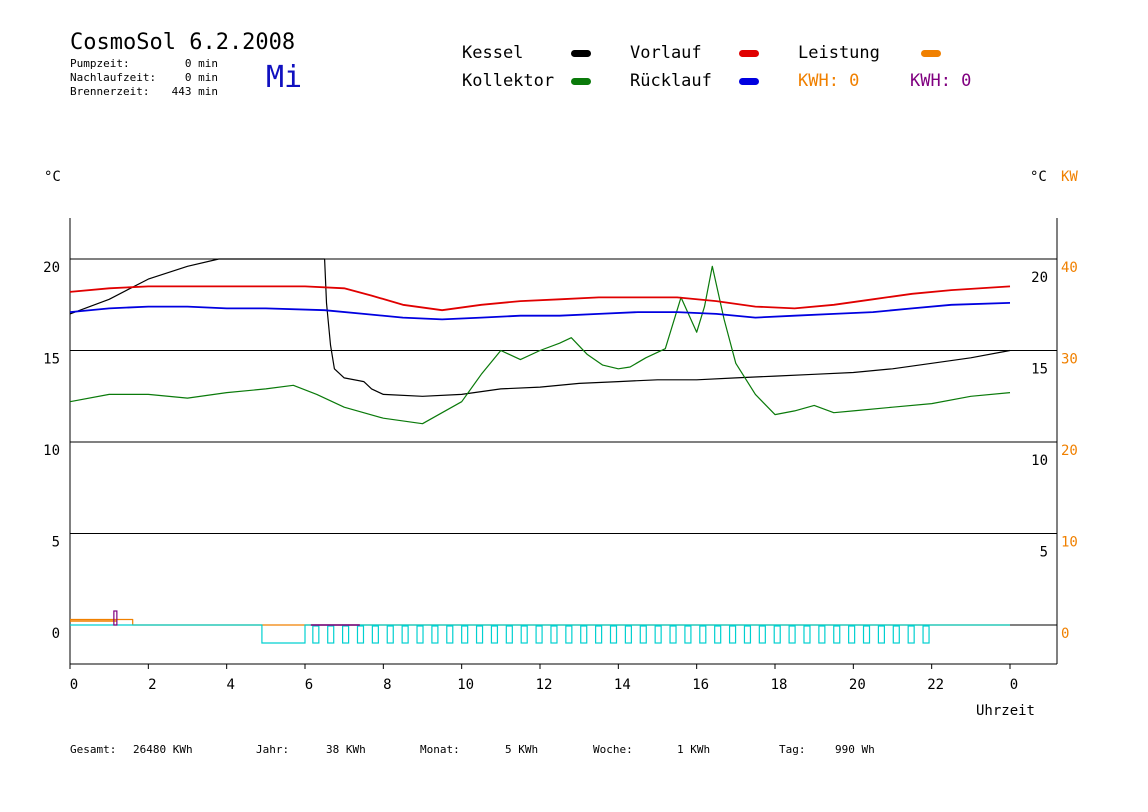 This screenshot has height=812, width=1148. Describe the element at coordinates (792, 749) in the screenshot. I see `footer-tag-label: Tag:` at that location.